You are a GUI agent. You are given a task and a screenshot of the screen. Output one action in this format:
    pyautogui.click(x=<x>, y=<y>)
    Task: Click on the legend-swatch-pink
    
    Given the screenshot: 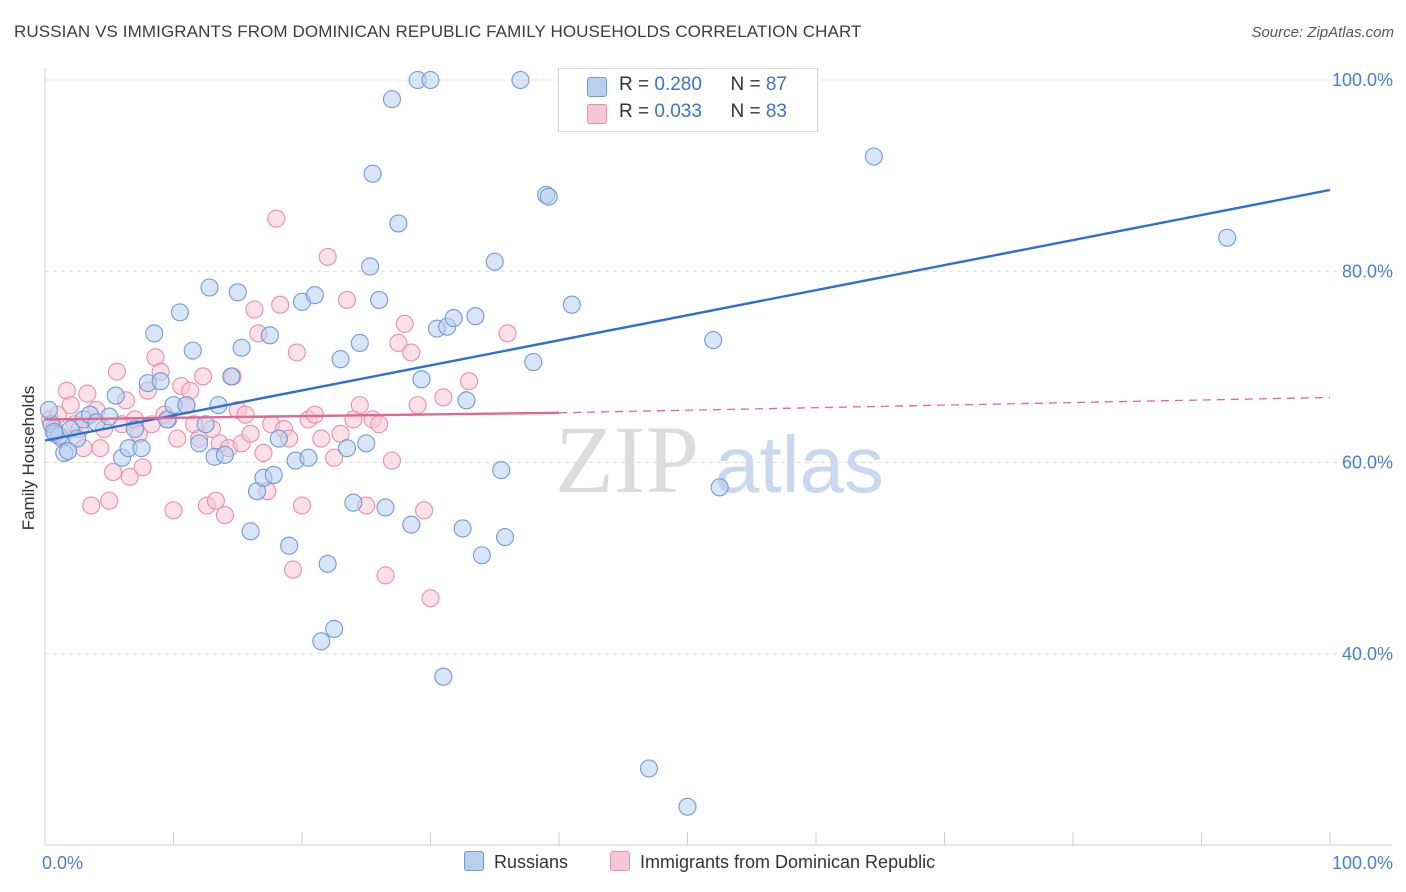 What is the action you would take?
    pyautogui.click(x=597, y=114)
    